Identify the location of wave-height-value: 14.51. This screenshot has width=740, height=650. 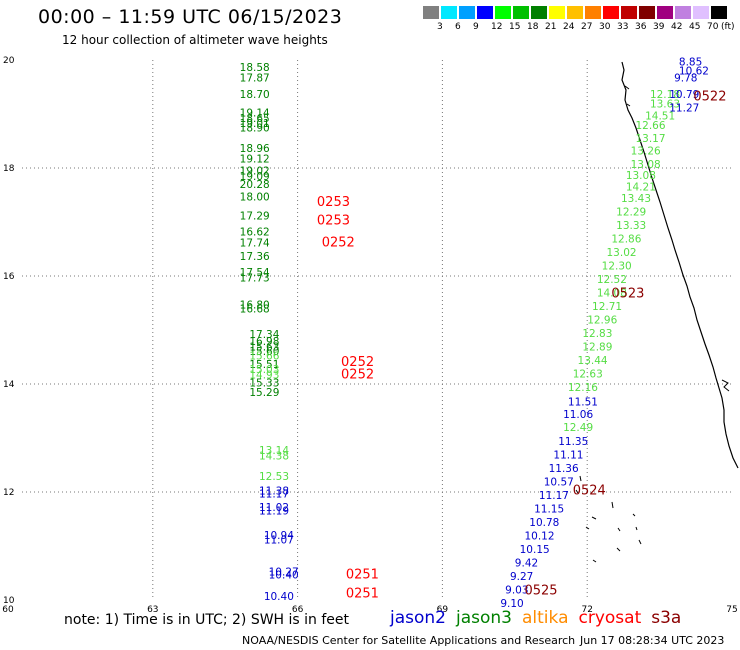
(660, 116).